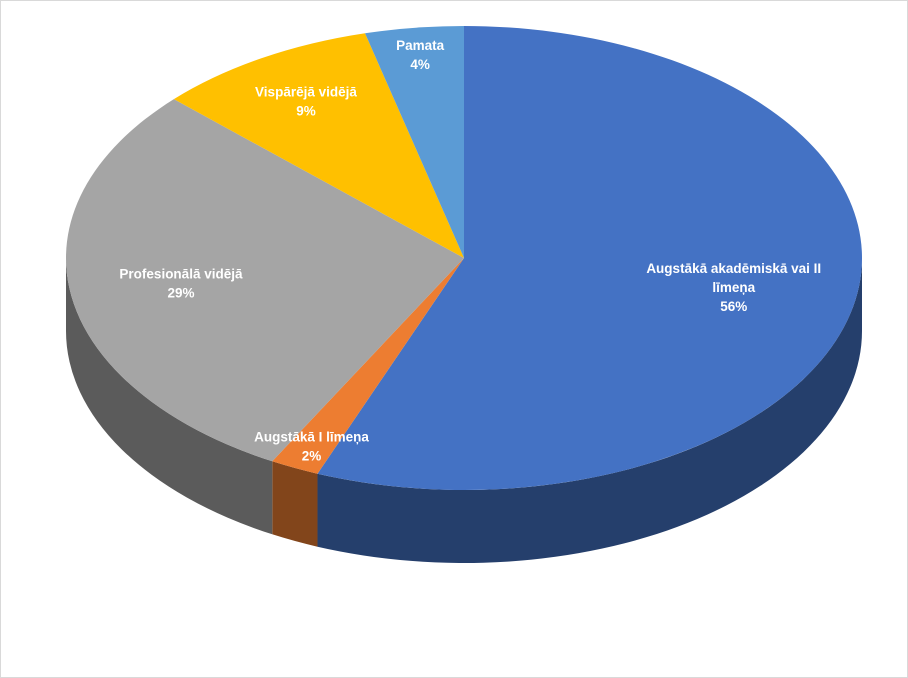  What do you see at coordinates (306, 92) in the screenshot?
I see `slice-3-category-label: Vispārējā vidējā` at bounding box center [306, 92].